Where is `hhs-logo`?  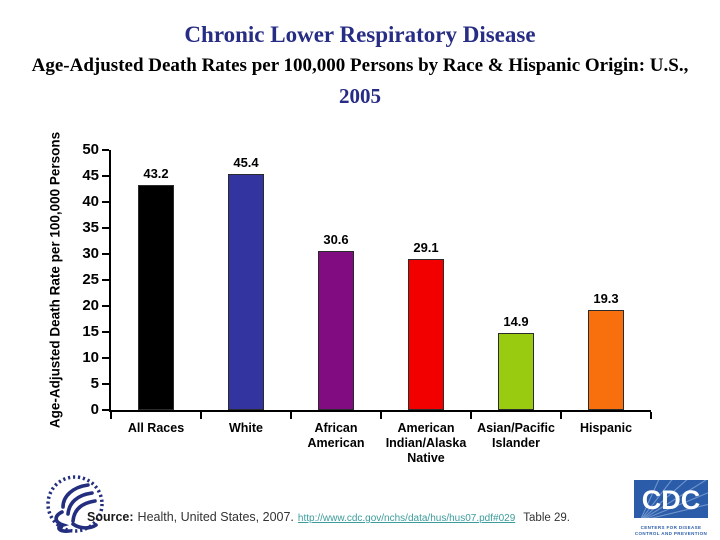 hhs-logo is located at coordinates (75, 504).